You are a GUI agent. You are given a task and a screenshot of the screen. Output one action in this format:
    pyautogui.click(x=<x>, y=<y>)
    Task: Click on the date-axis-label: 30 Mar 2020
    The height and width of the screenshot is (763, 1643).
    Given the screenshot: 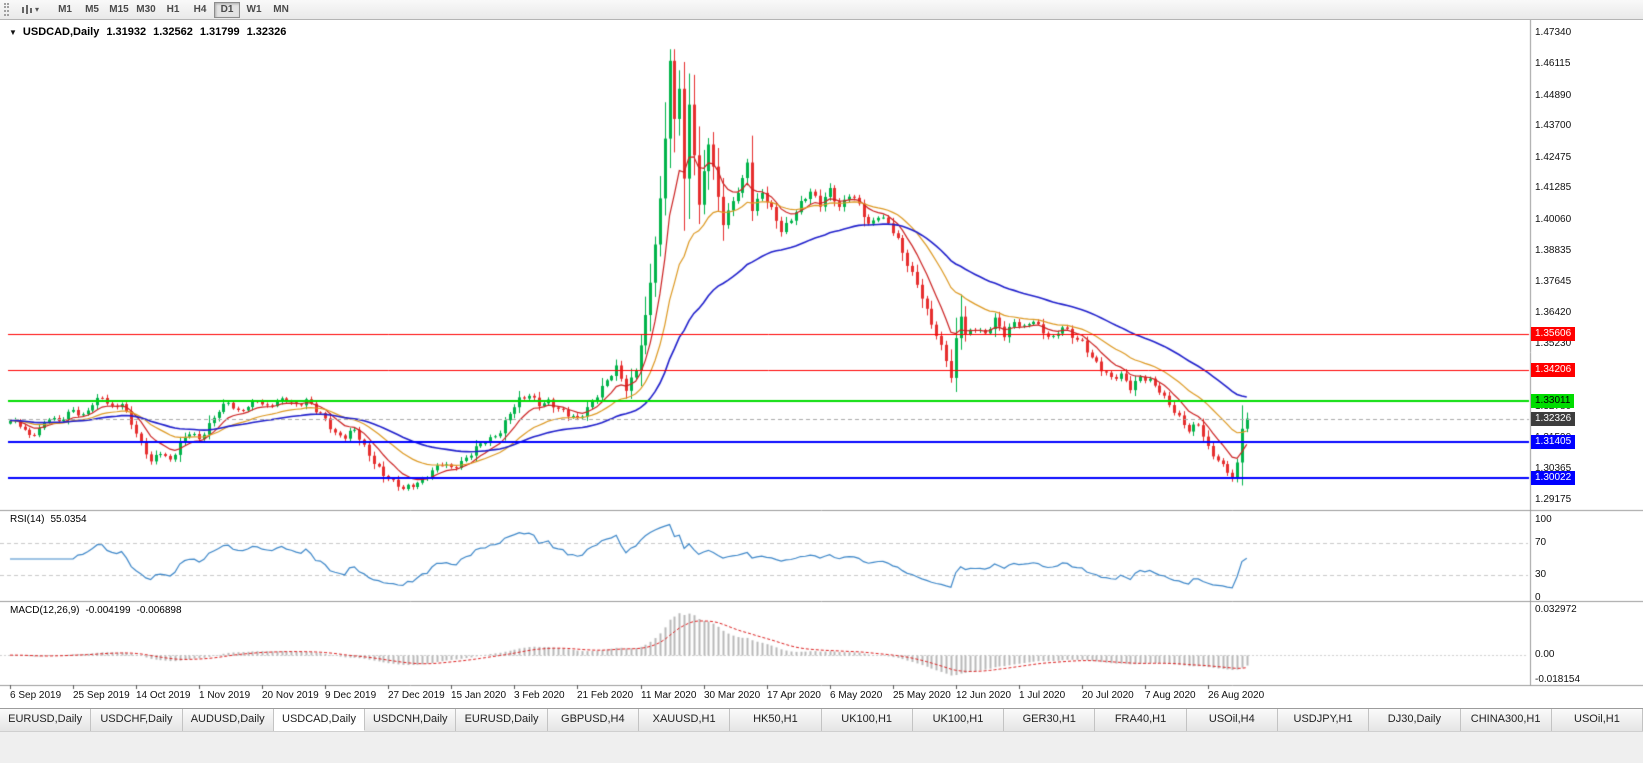 What is the action you would take?
    pyautogui.click(x=732, y=695)
    